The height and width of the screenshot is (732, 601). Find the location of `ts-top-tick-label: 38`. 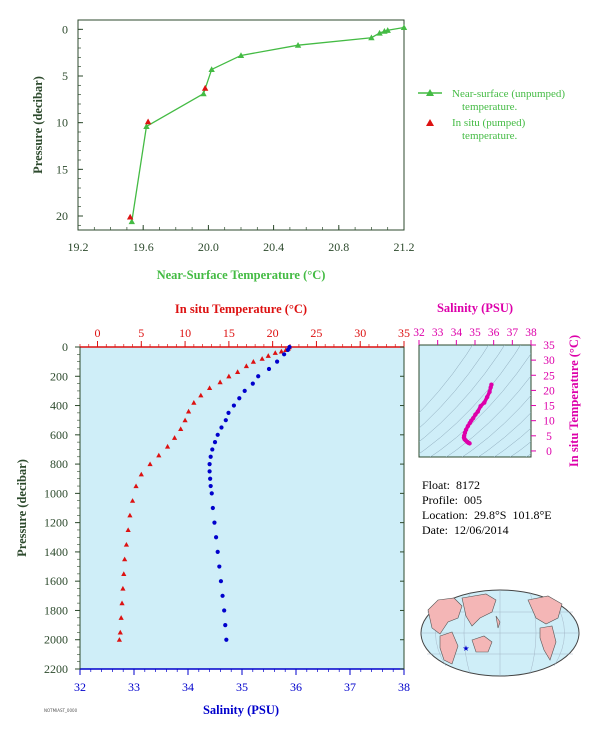

ts-top-tick-label: 38 is located at coordinates (531, 333).